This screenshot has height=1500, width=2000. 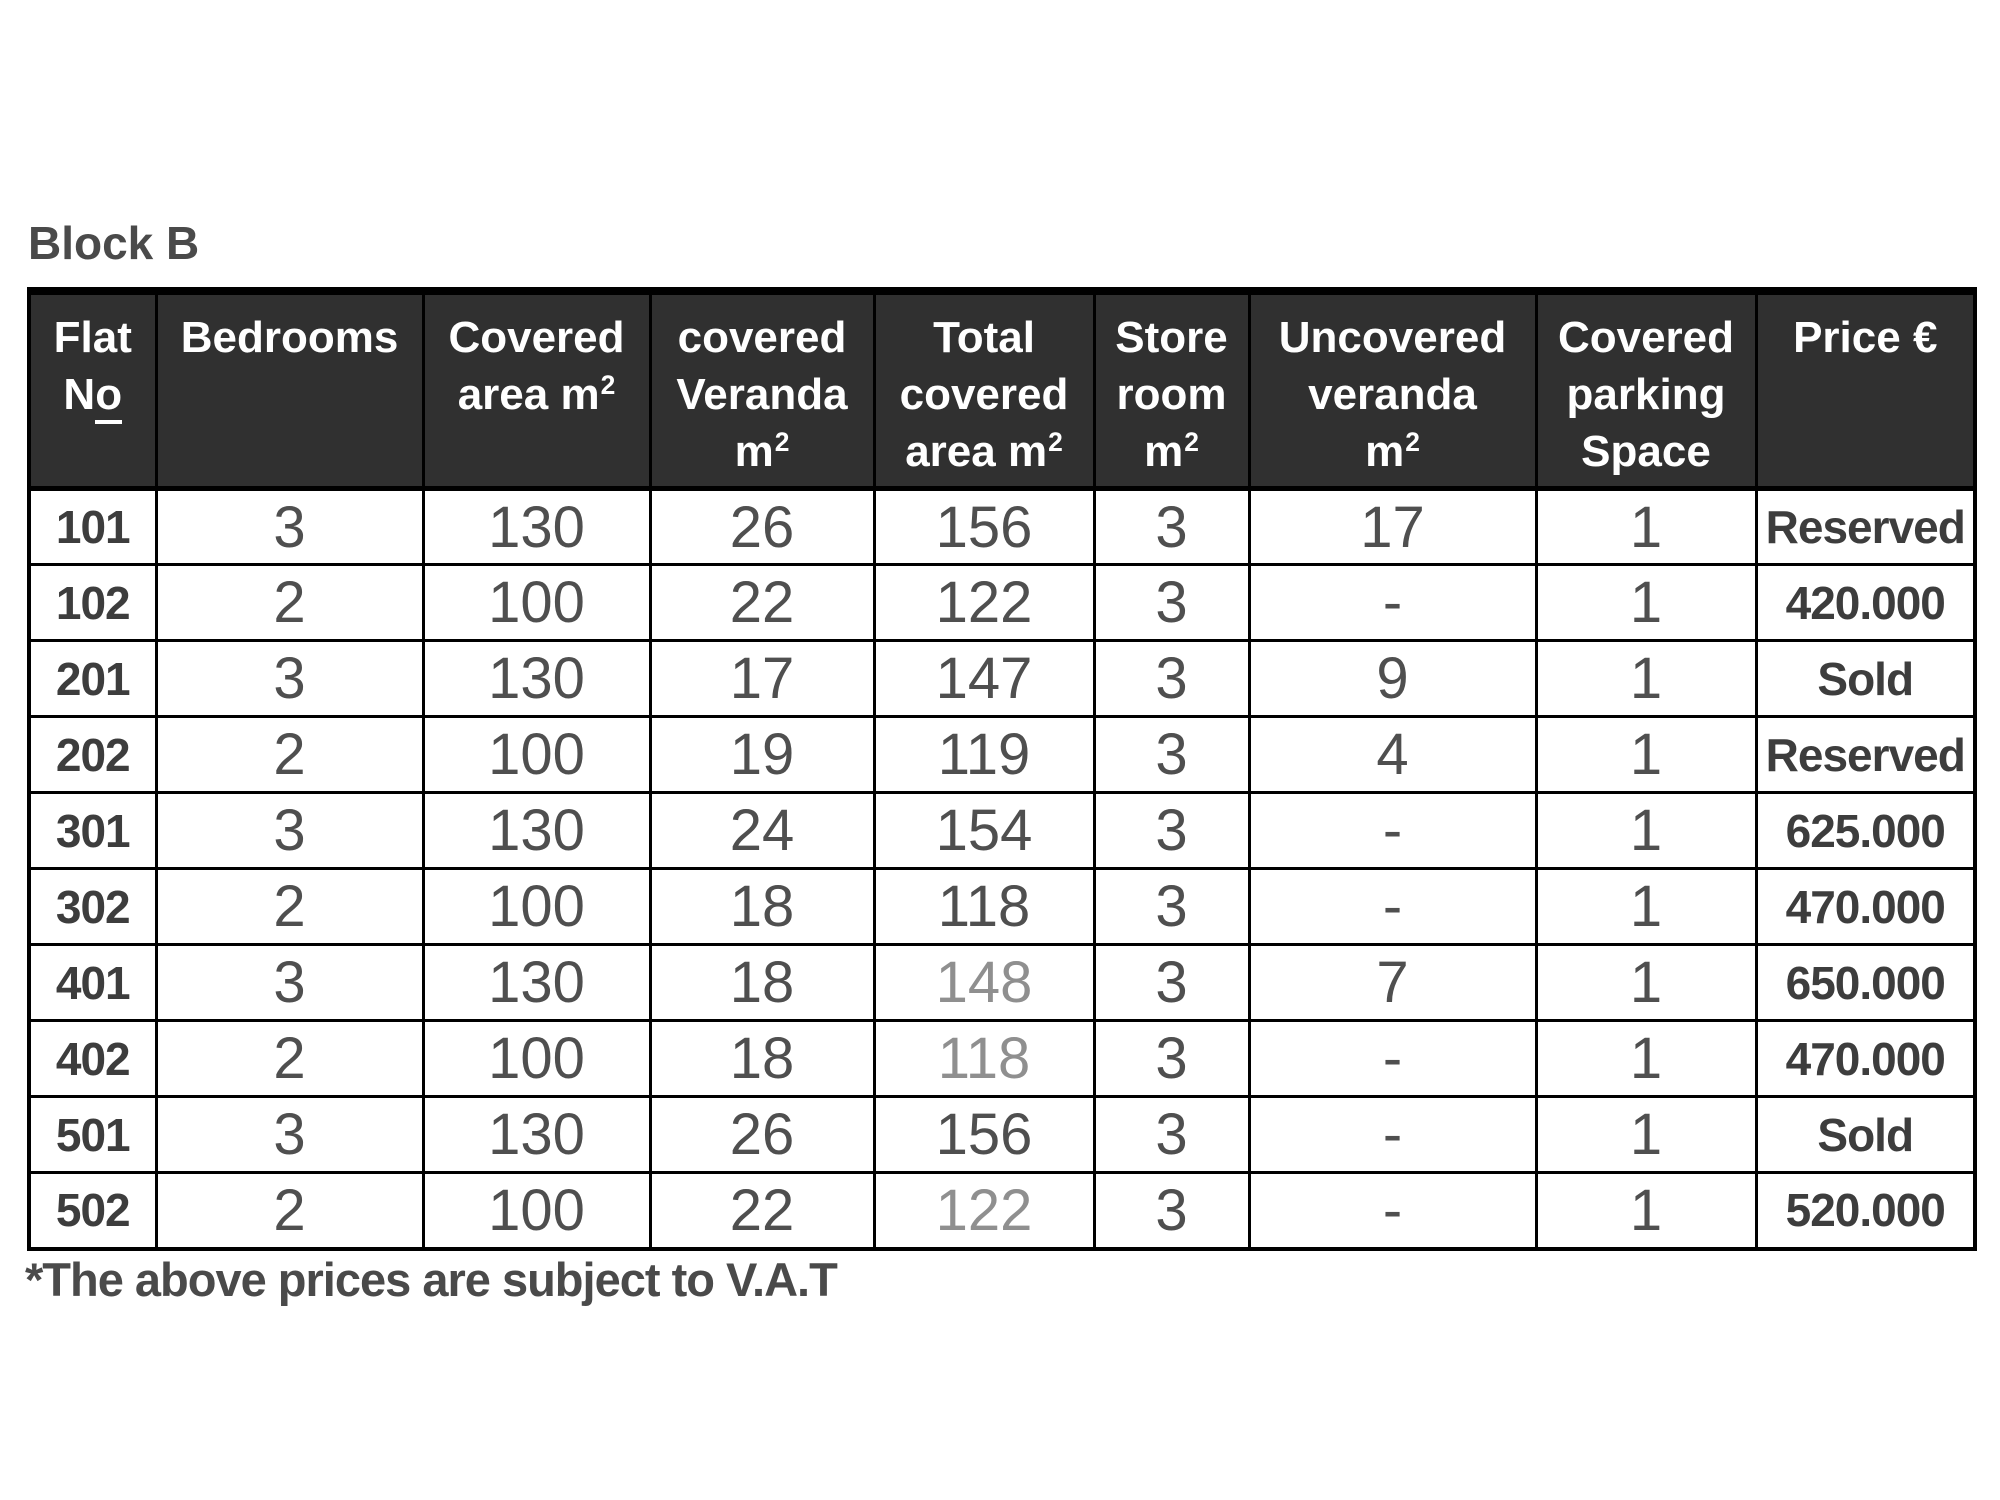 I want to click on flat-number-cell: 101, so click(x=92, y=526).